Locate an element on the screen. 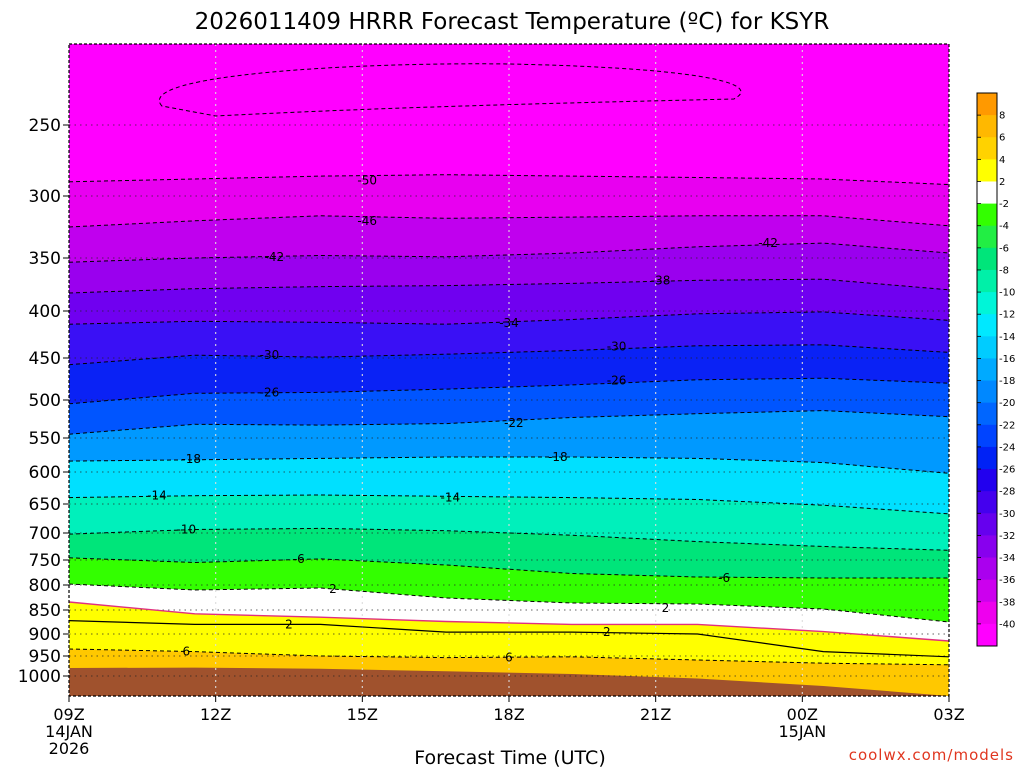  colorbar-label: -16 is located at coordinates (1007, 359).